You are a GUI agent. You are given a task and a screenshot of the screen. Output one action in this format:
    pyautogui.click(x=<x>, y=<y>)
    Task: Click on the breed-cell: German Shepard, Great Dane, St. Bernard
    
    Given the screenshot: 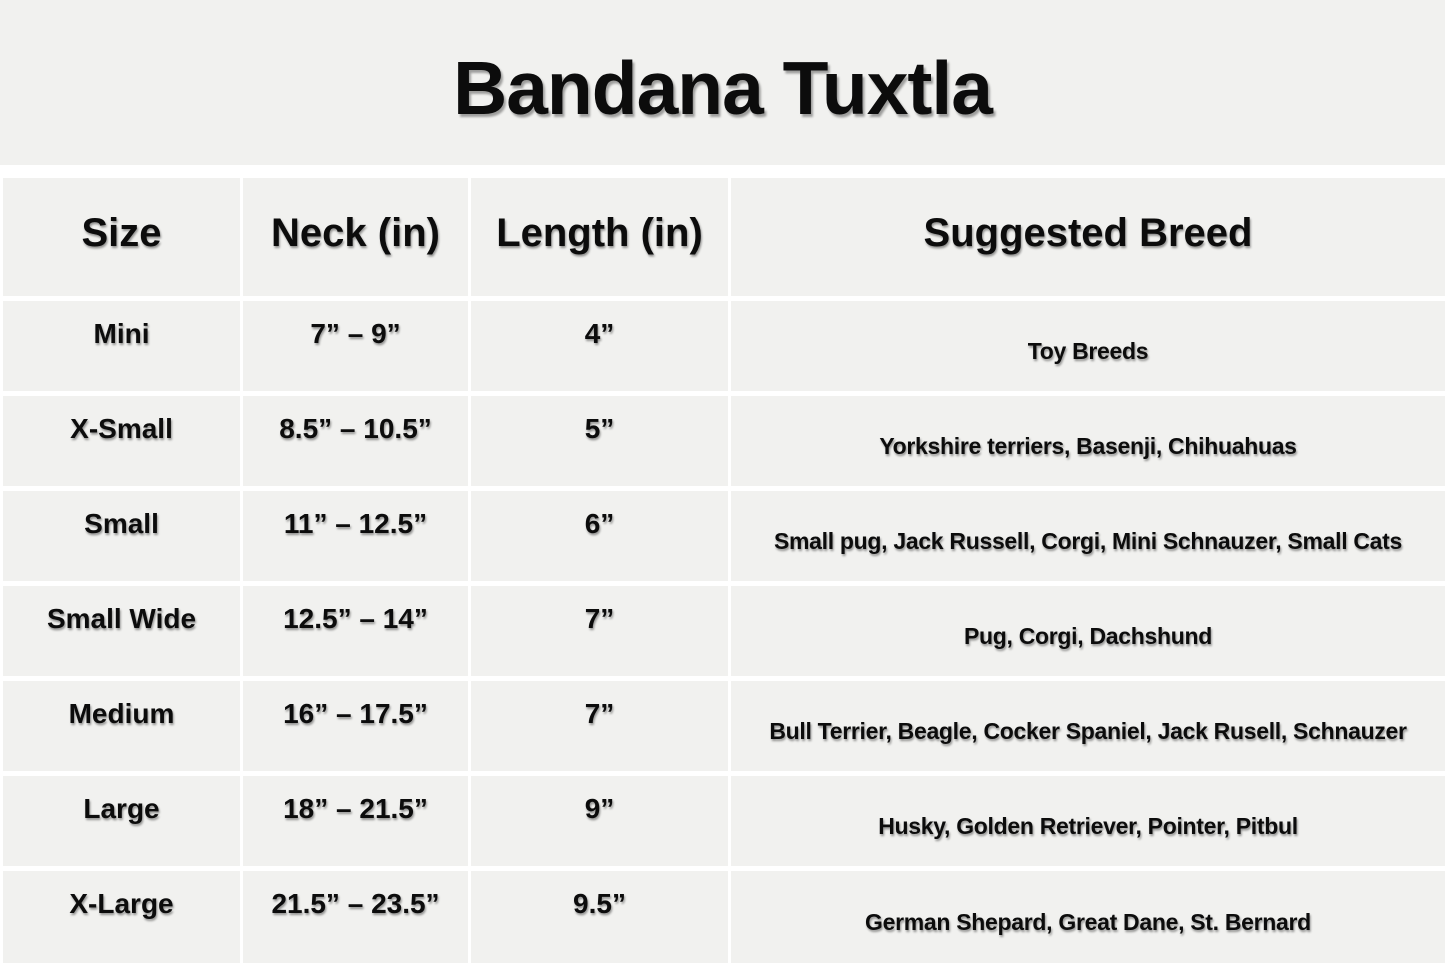 What is the action you would take?
    pyautogui.click(x=1088, y=917)
    